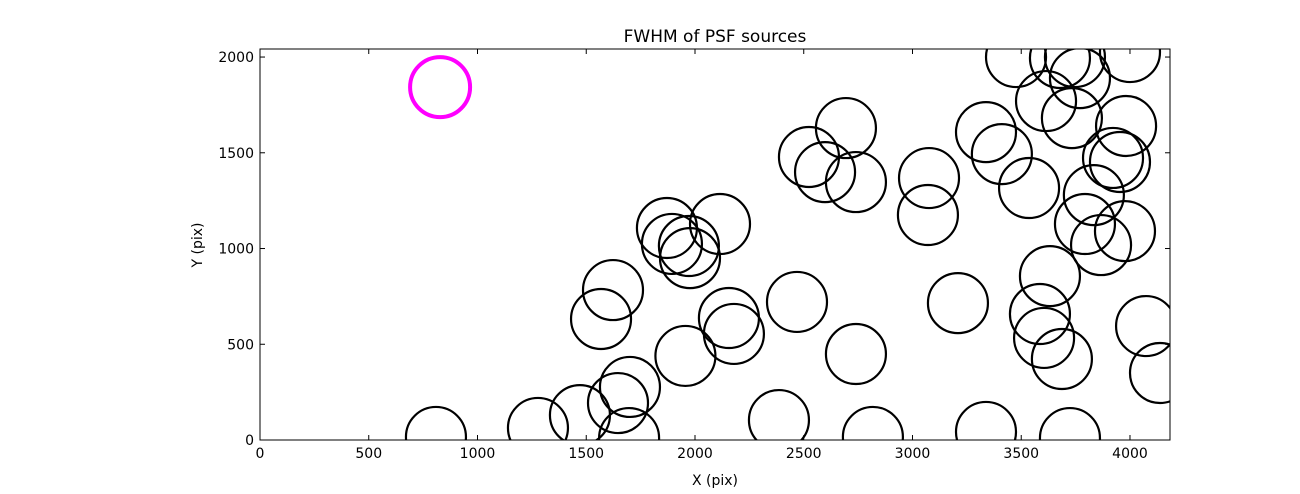 Image resolution: width=1300 pixels, height=494 pixels. What do you see at coordinates (1130, 454) in the screenshot?
I see `x-tick-label: 4000` at bounding box center [1130, 454].